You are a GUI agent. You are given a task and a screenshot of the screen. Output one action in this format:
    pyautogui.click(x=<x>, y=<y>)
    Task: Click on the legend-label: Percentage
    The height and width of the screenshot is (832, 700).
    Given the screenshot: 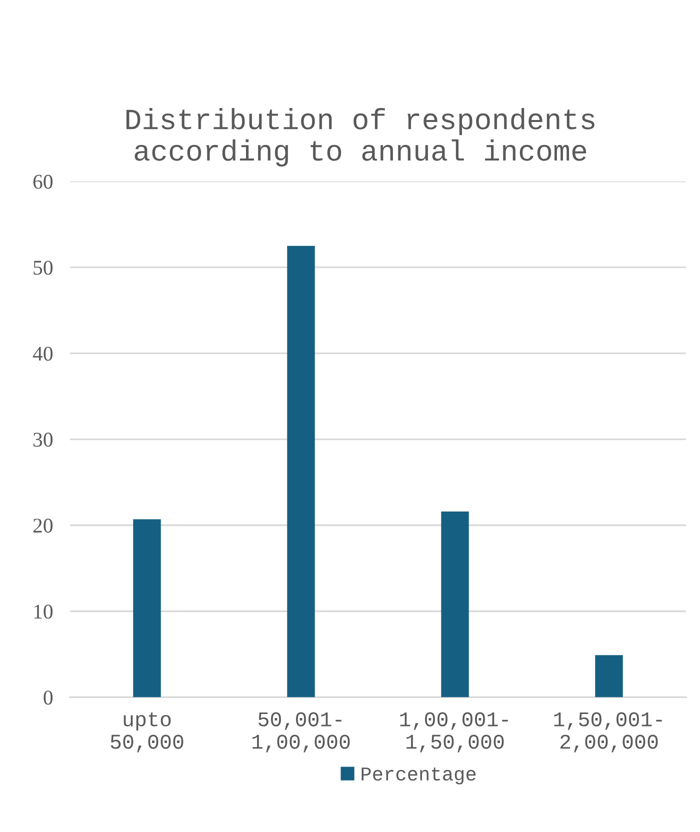 What is the action you would take?
    pyautogui.click(x=419, y=775)
    